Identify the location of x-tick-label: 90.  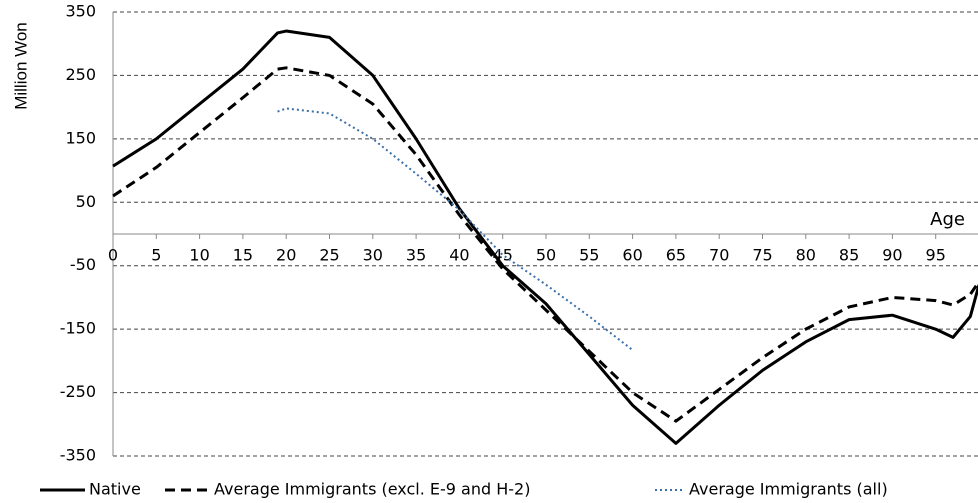
(892, 255).